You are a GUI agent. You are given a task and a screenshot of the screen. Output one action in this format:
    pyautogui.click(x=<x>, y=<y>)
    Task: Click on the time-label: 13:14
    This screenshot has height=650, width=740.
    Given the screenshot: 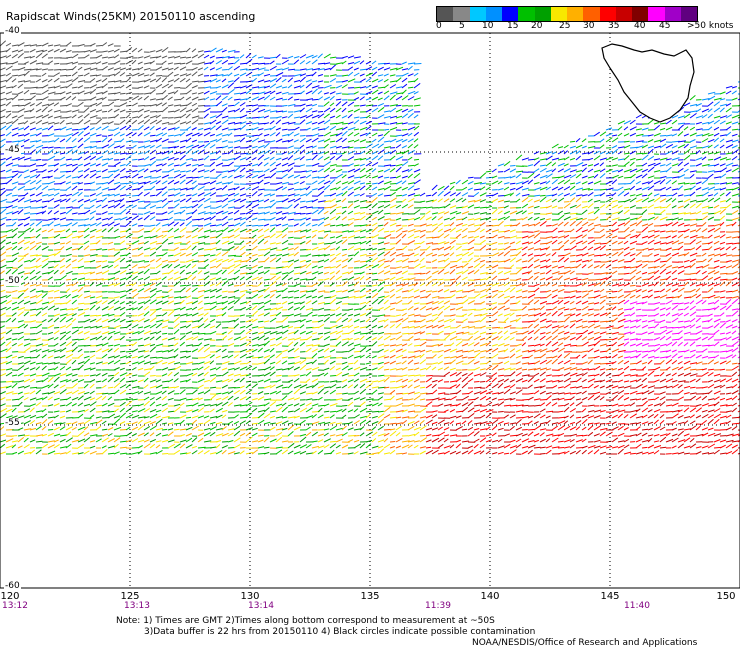 What is the action you would take?
    pyautogui.click(x=261, y=606)
    